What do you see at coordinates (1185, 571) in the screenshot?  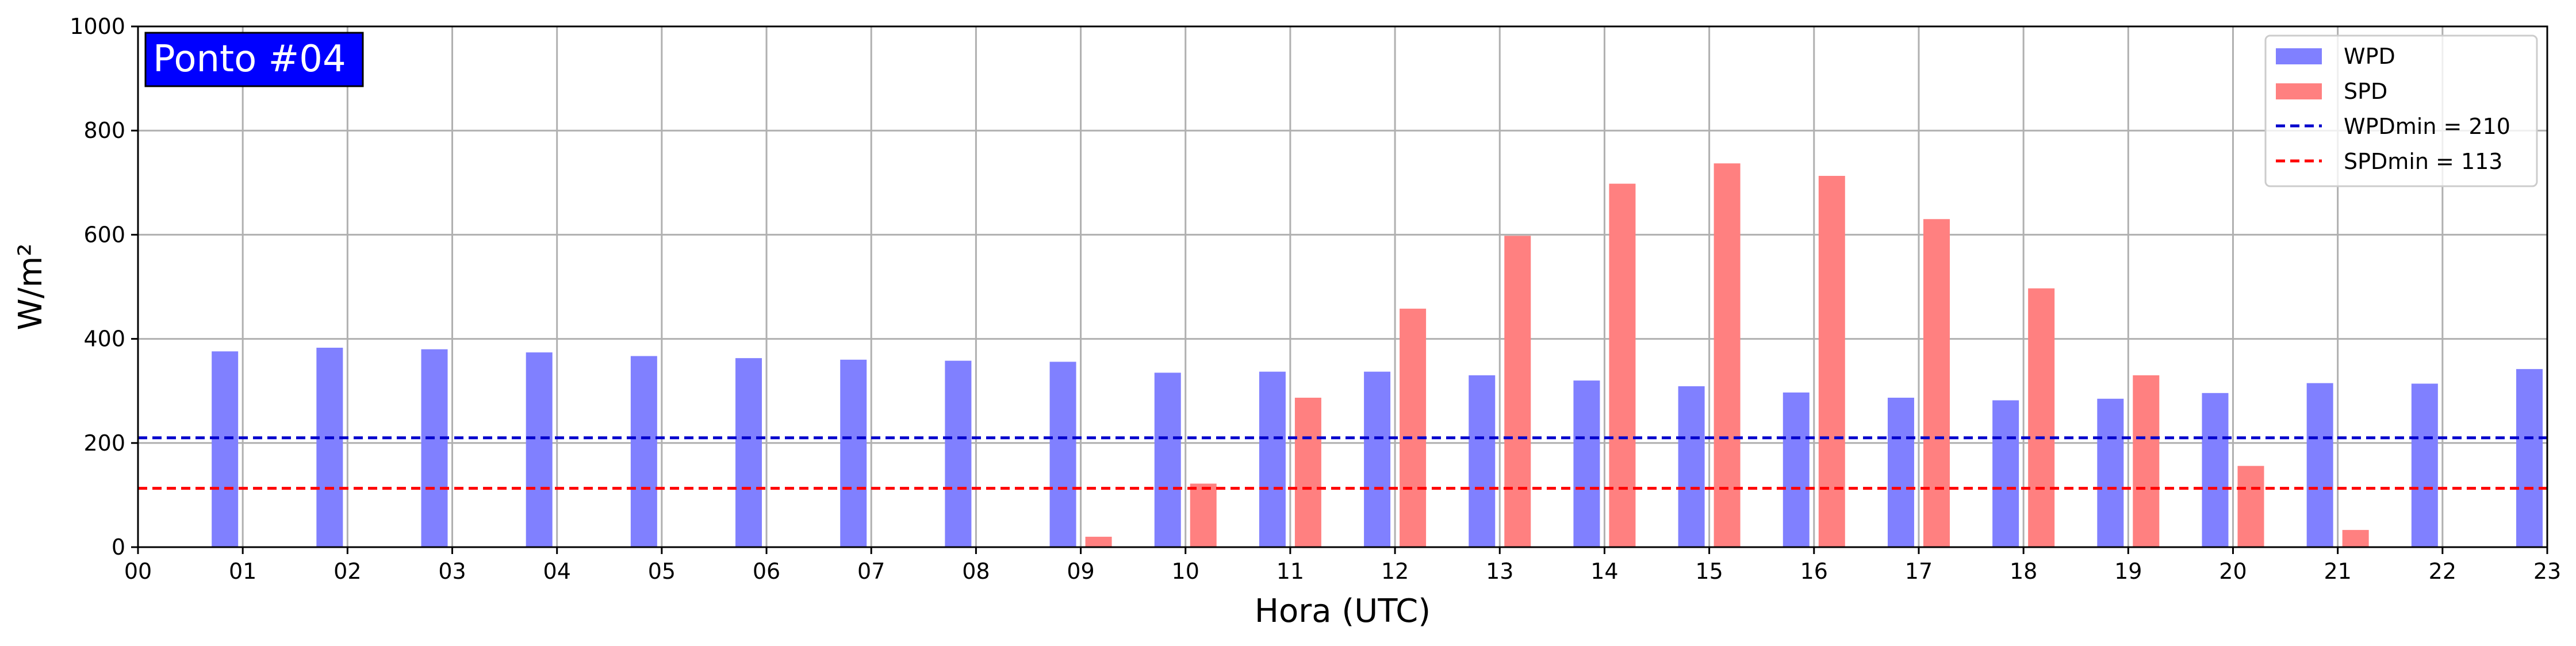 I see `x-tick-label: 10` at bounding box center [1185, 571].